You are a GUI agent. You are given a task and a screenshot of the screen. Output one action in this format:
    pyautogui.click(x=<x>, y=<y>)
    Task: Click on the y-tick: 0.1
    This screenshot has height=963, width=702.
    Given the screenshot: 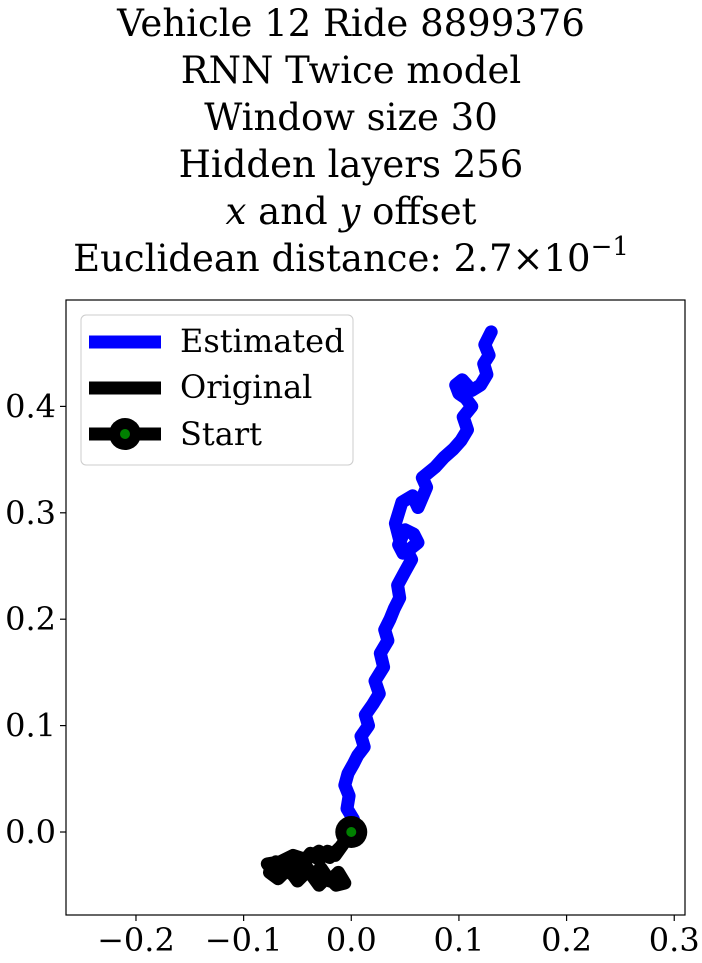 What is the action you would take?
    pyautogui.click(x=35, y=726)
    